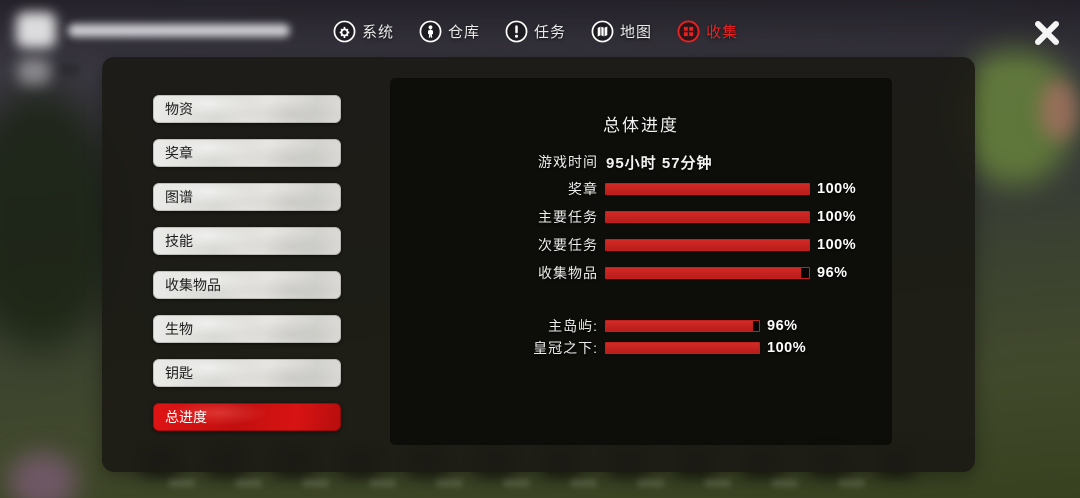  Describe the element at coordinates (1059, 110) in the screenshot. I see `background-pink-blob` at that location.